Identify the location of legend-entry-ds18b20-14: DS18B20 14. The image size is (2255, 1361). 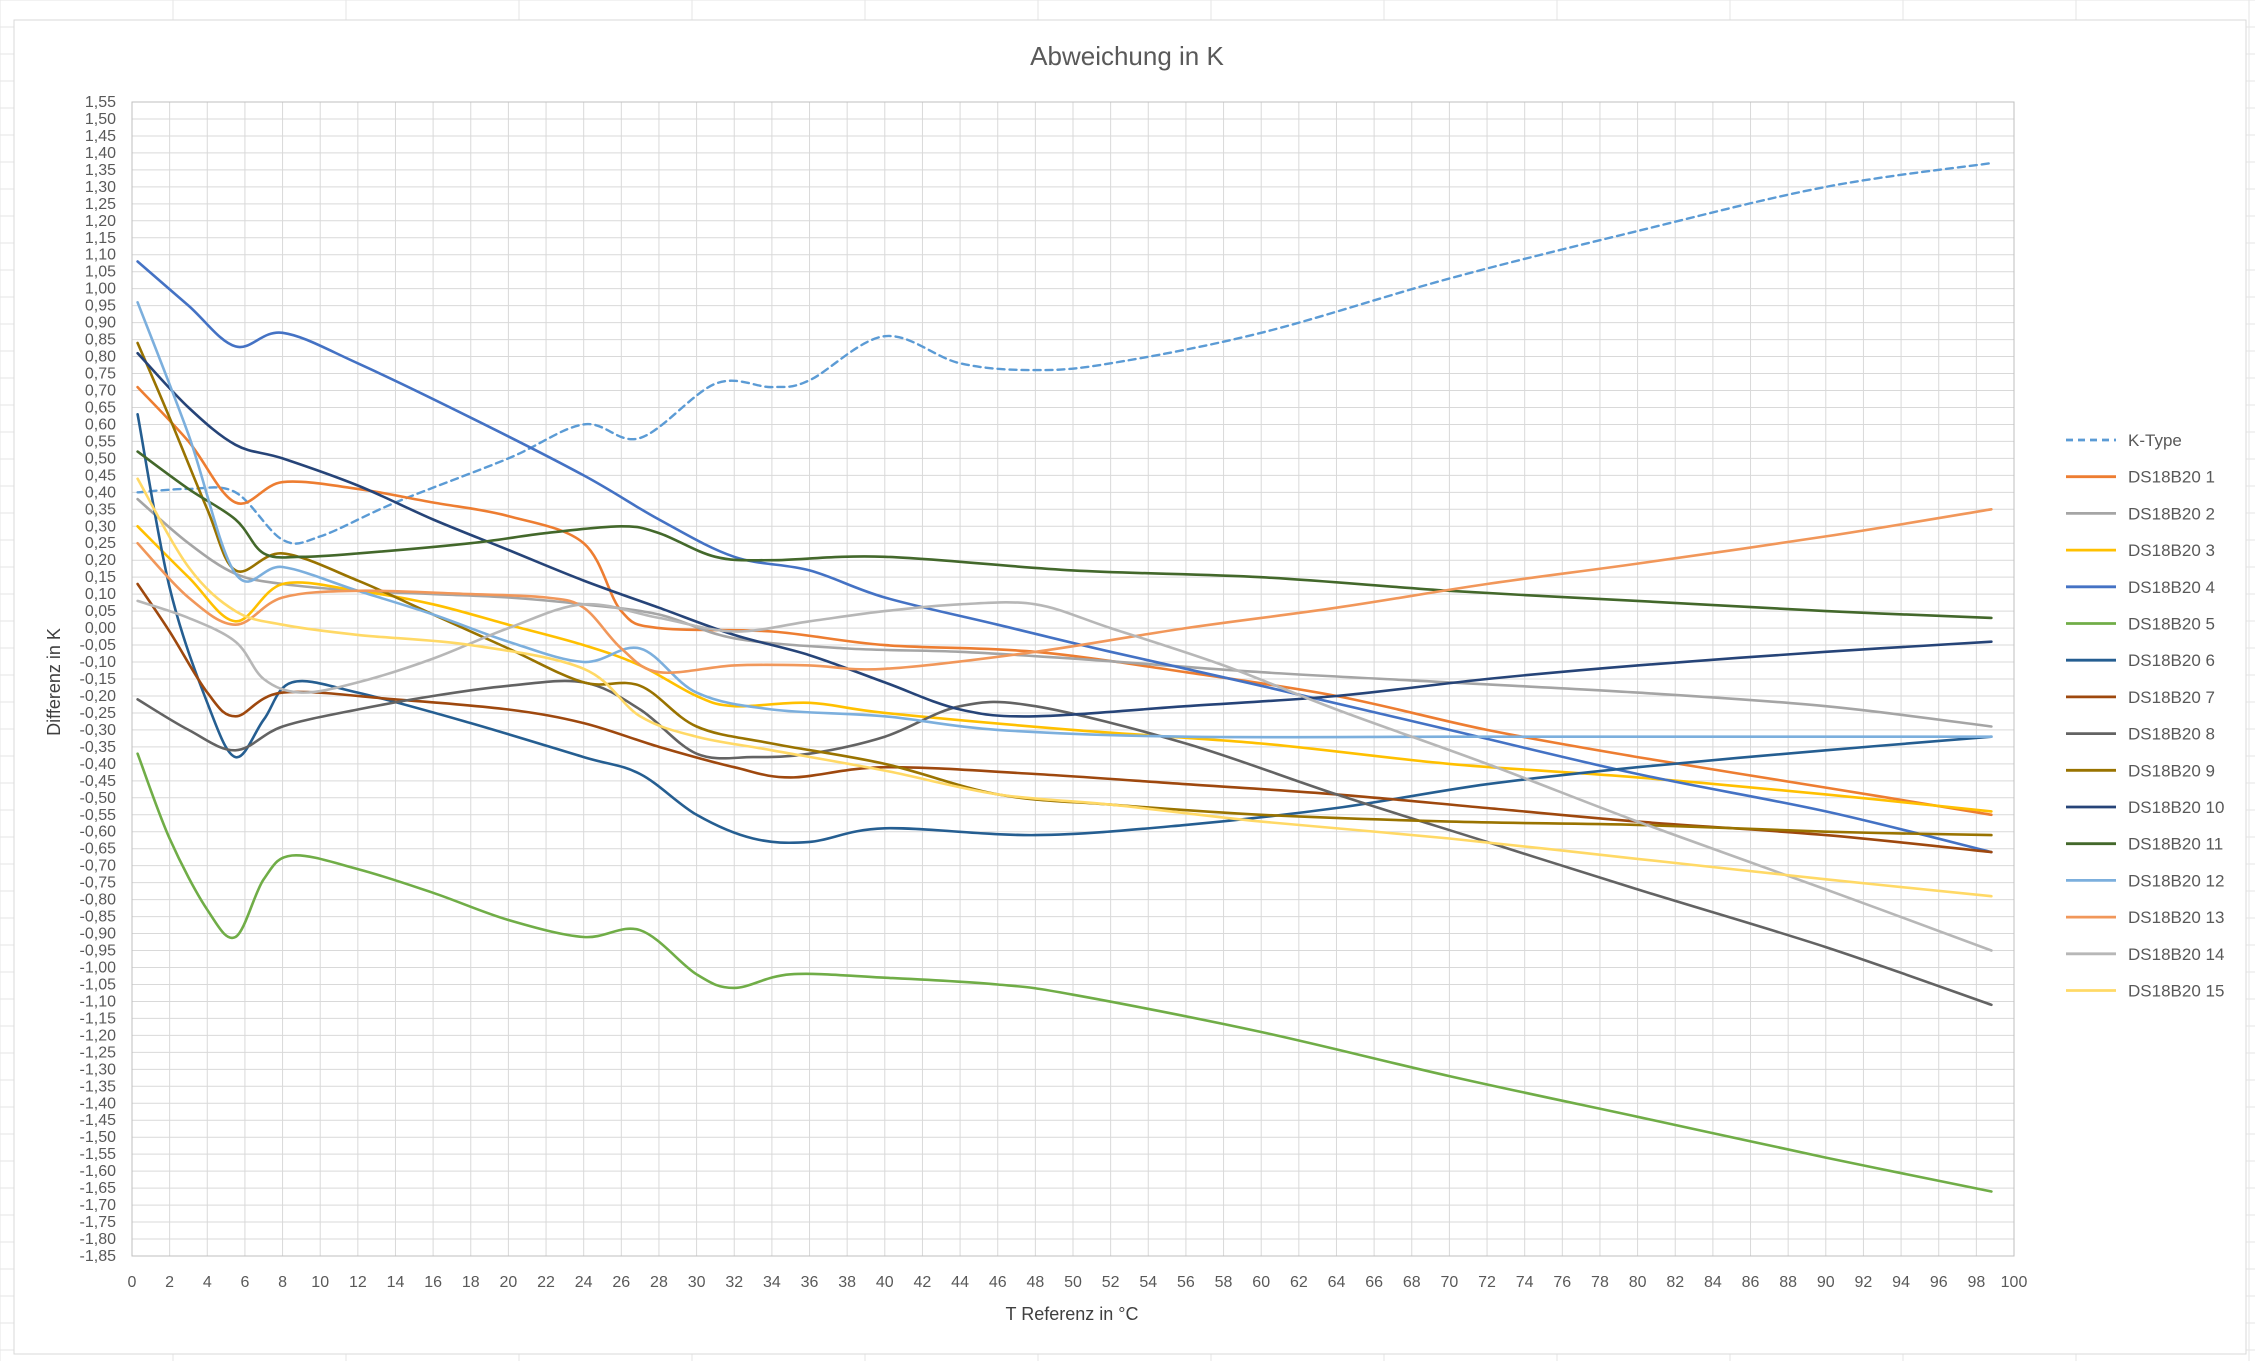
(2145, 954).